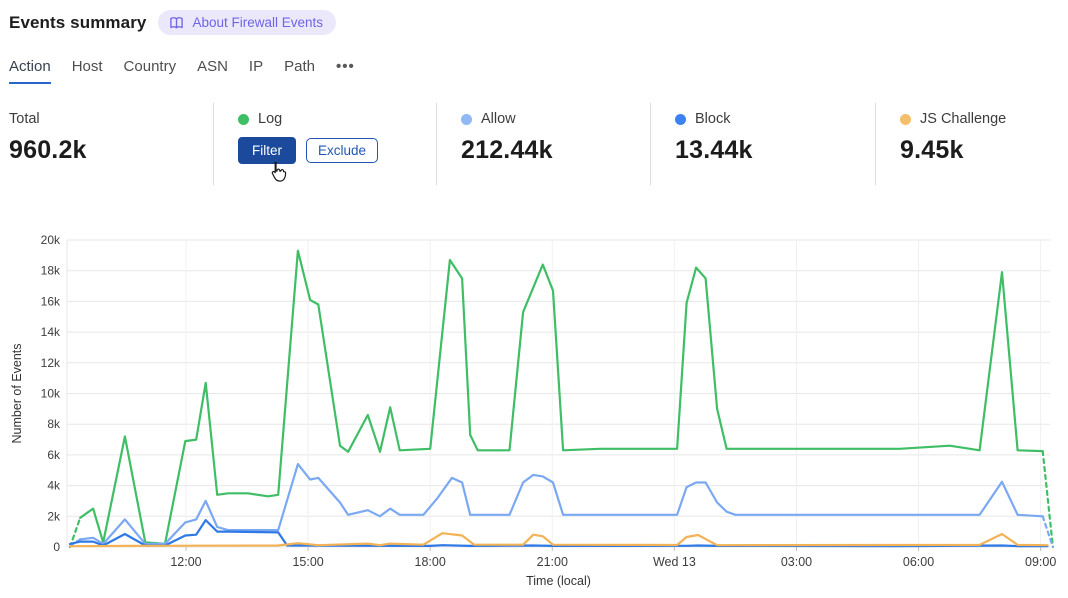  I want to click on stat-allow-value: 212.44k, so click(507, 150).